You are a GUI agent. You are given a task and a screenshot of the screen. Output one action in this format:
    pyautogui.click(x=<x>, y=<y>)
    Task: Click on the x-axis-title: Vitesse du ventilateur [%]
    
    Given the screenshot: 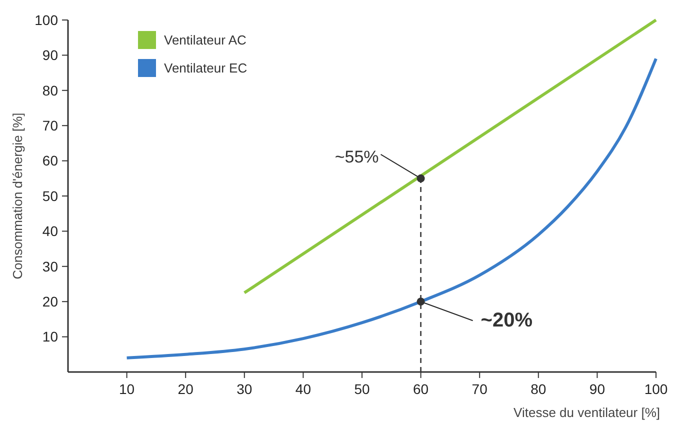 What is the action you would take?
    pyautogui.click(x=587, y=412)
    